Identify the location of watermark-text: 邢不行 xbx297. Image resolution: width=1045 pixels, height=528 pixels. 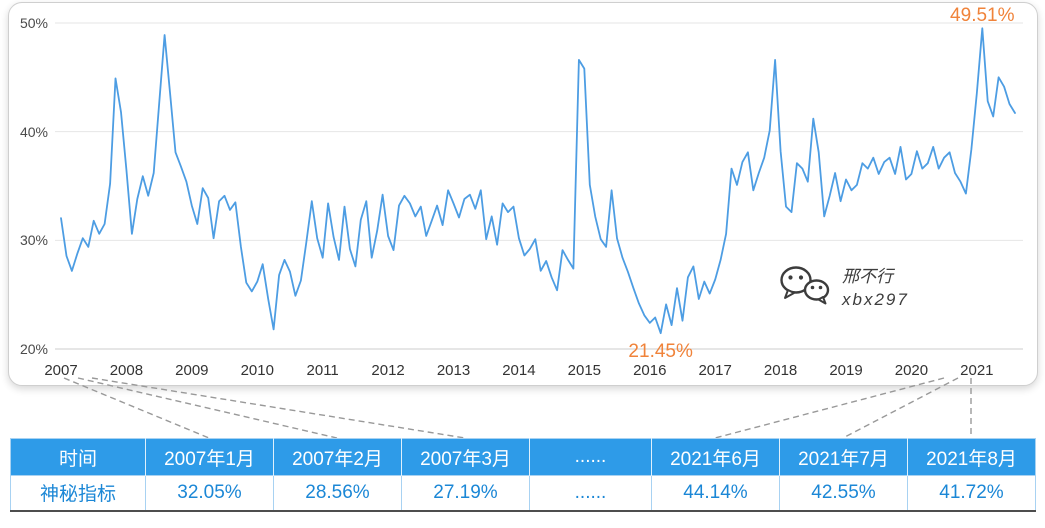
(875, 289).